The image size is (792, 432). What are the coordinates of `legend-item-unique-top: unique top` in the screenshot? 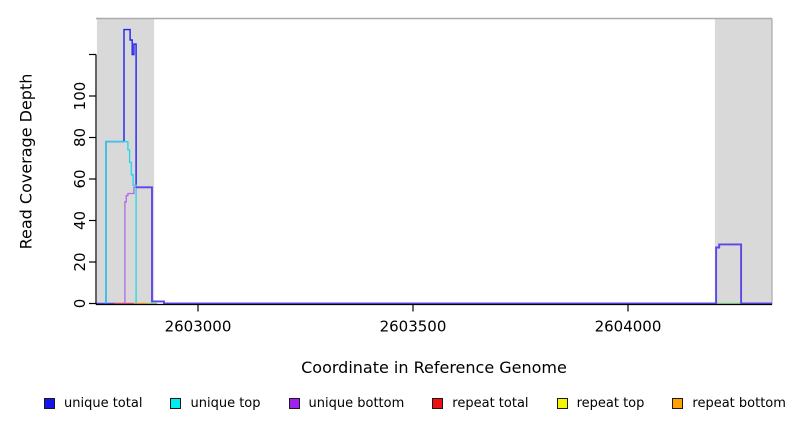 It's located at (215, 403).